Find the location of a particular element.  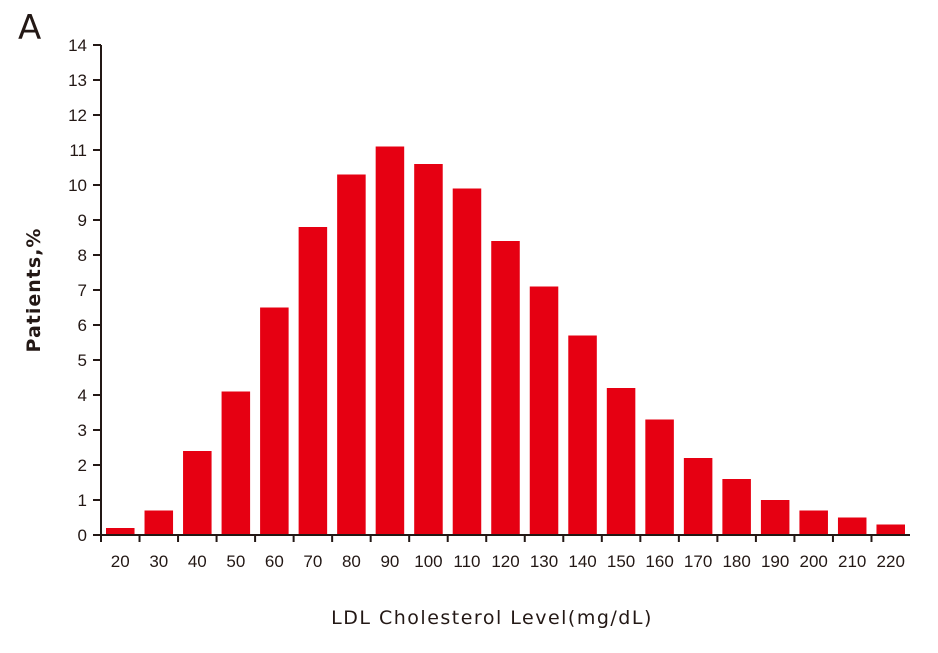

y-tick-label: 1 is located at coordinates (82, 500).